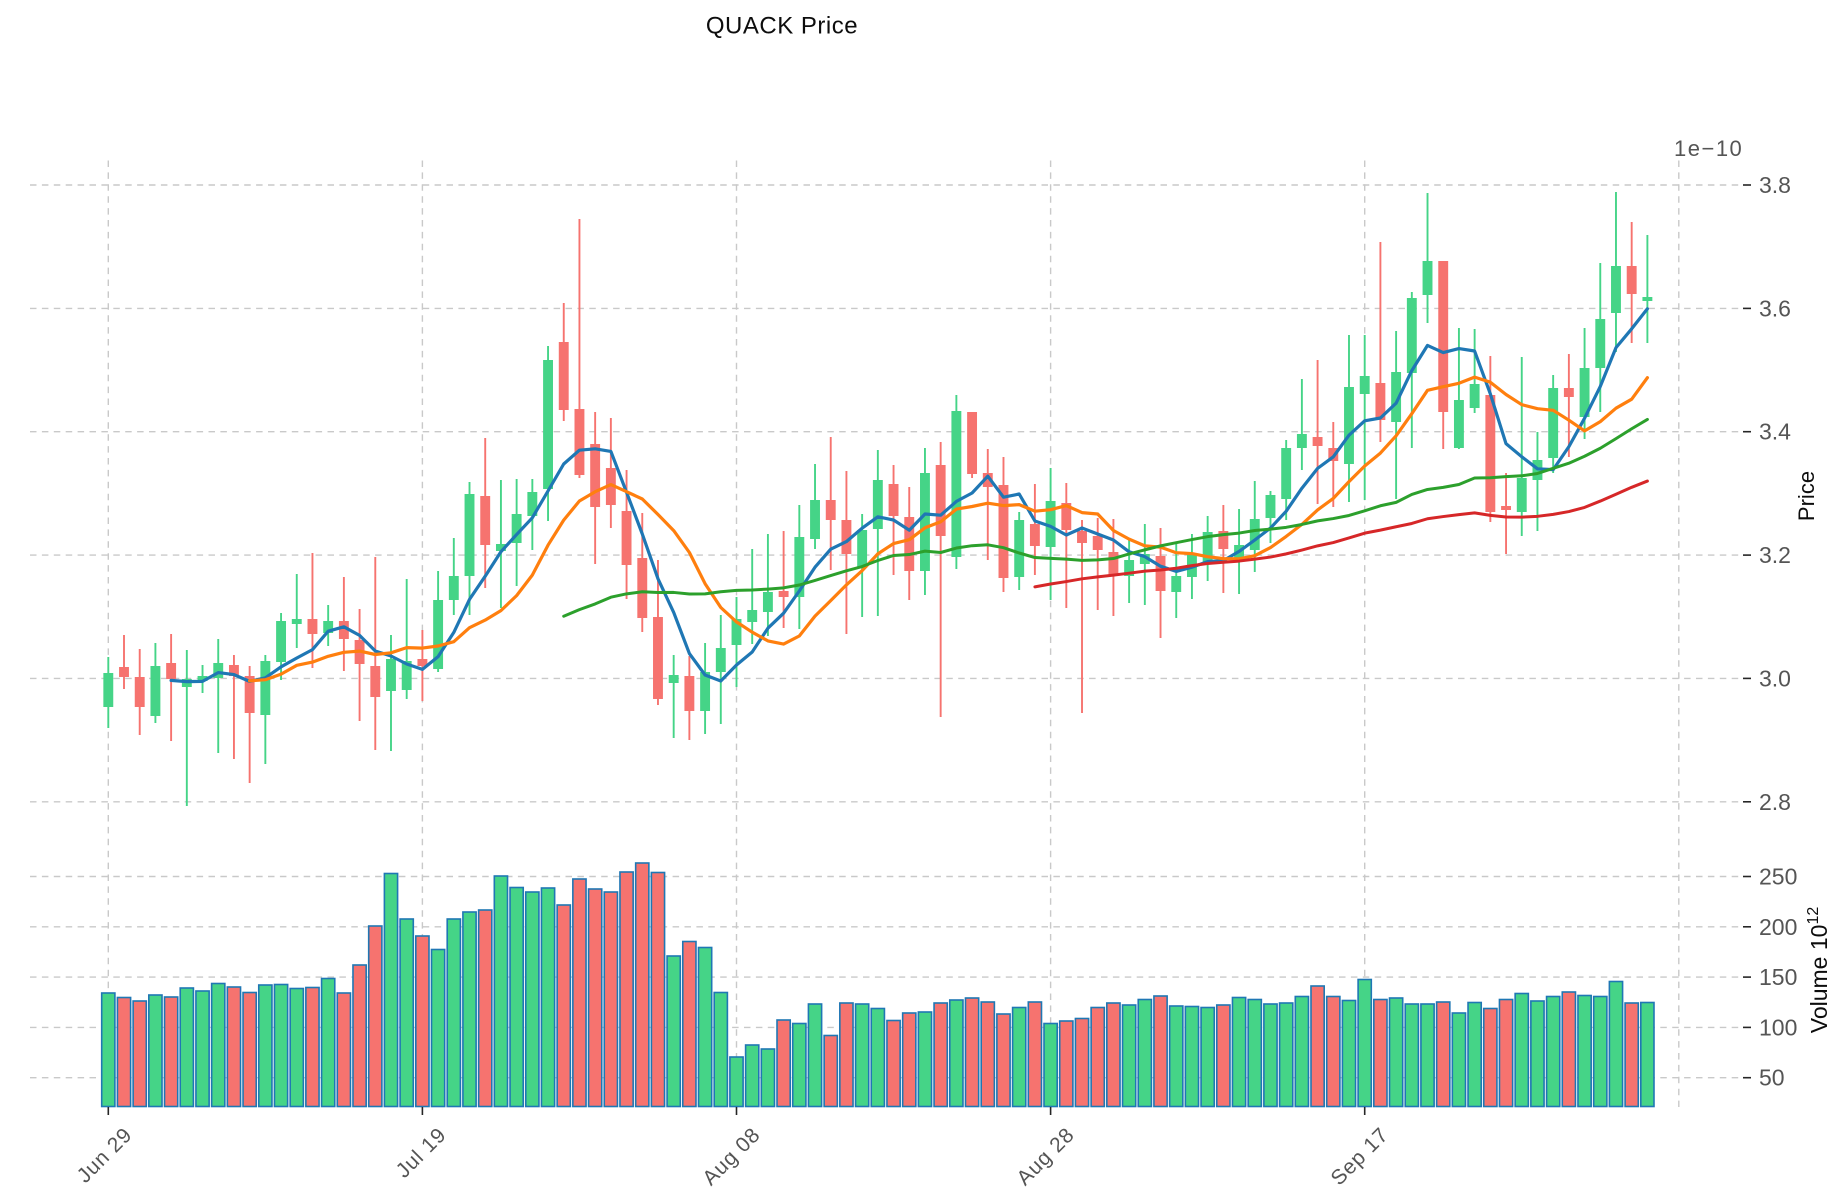  What do you see at coordinates (1778, 977) in the screenshot?
I see `svg-text: 150` at bounding box center [1778, 977].